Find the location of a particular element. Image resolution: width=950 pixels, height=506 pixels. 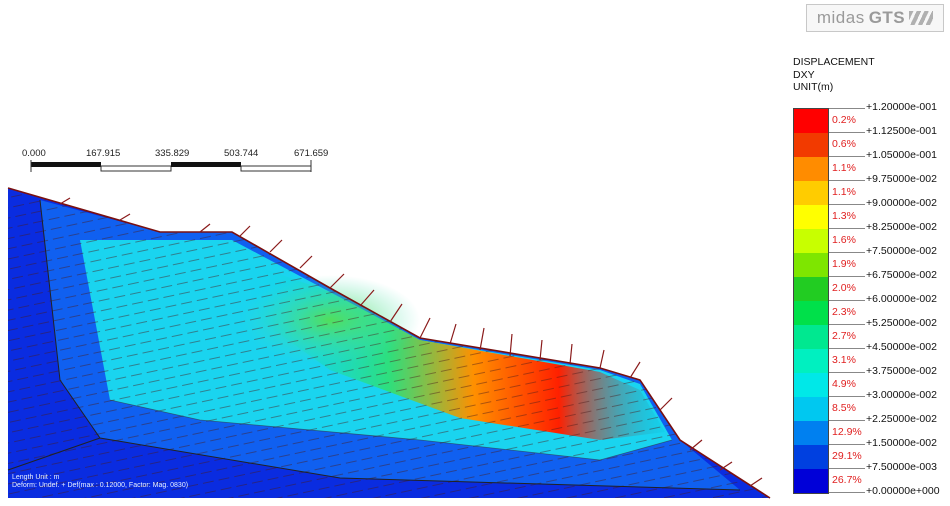

midas-gts-logo: midas GTS is located at coordinates (875, 18).